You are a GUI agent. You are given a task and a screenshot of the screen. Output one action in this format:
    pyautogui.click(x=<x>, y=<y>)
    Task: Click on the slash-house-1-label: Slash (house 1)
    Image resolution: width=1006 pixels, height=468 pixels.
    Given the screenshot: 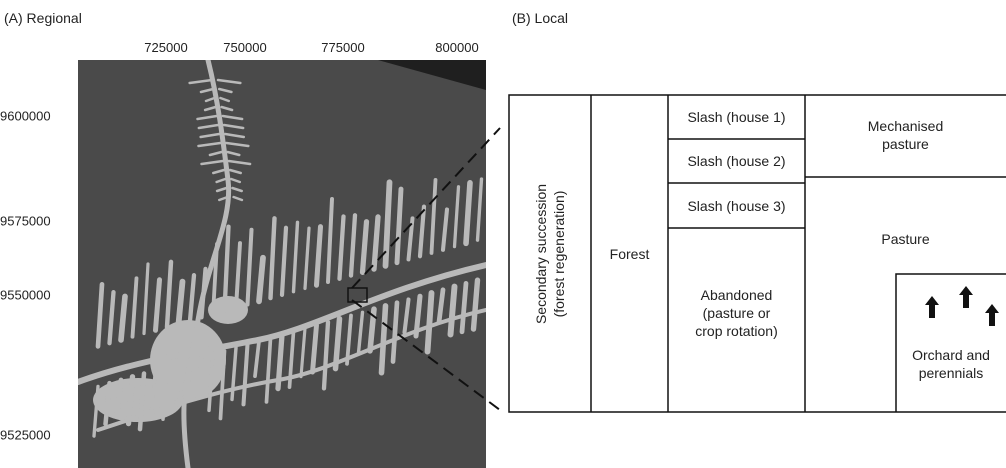 What is the action you would take?
    pyautogui.click(x=736, y=117)
    